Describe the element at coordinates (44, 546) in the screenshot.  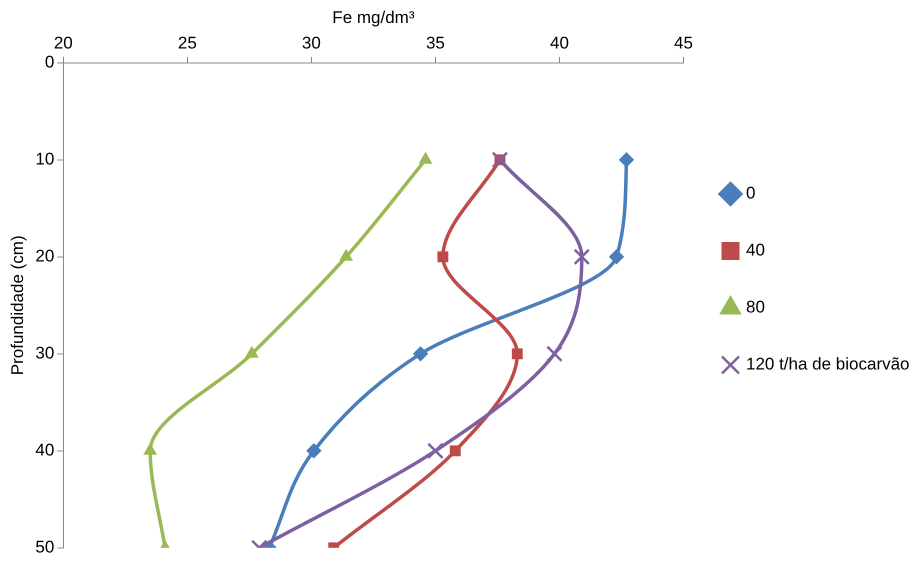
I see `y-tick-label: 50` at that location.